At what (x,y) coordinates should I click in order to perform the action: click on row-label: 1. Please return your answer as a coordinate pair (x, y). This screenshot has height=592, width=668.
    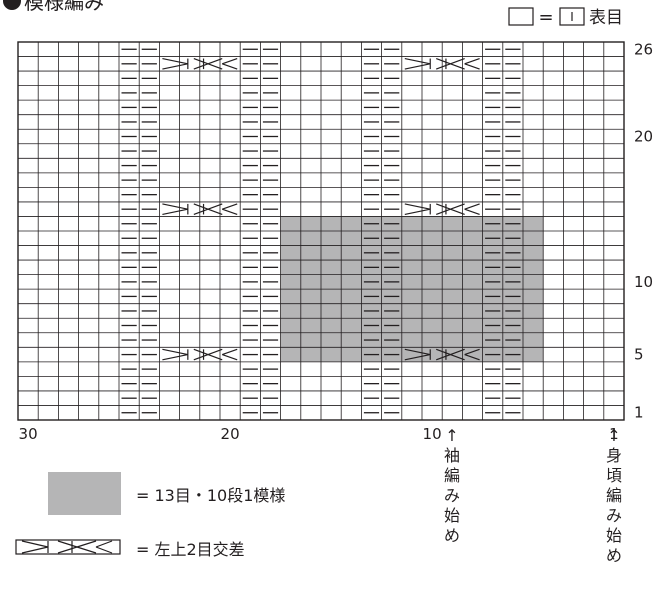
    Looking at the image, I should click on (639, 413).